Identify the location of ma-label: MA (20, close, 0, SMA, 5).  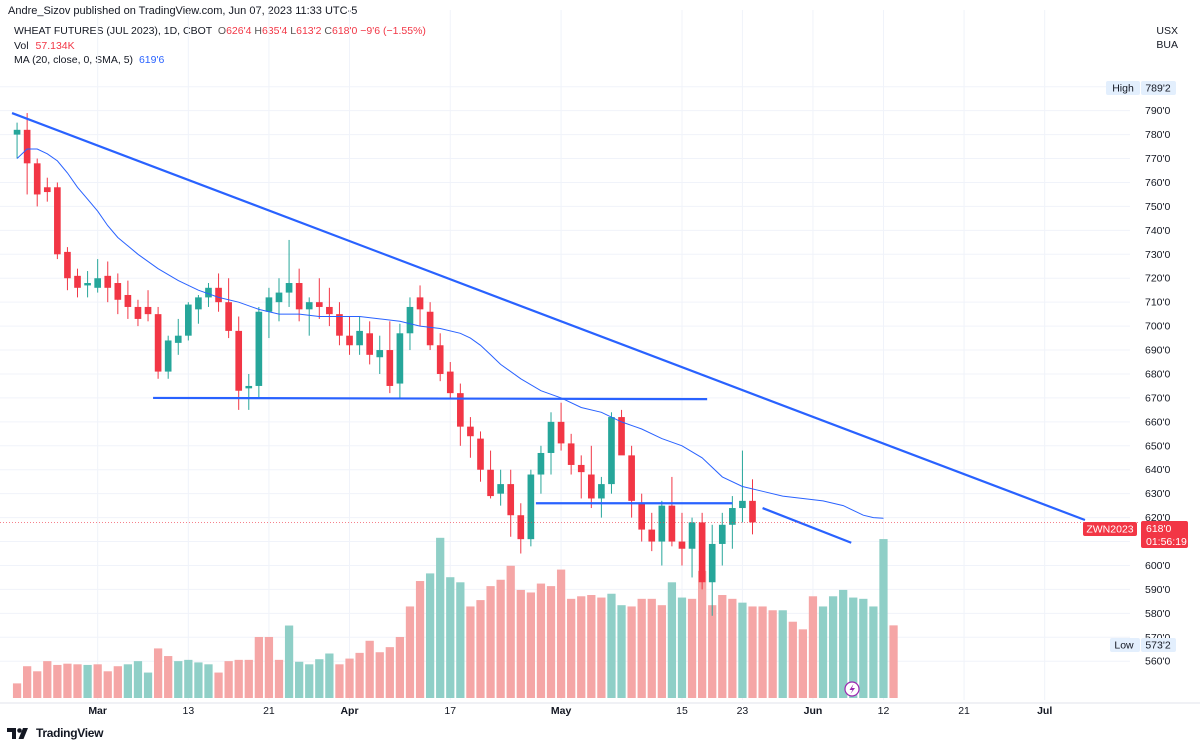
(74, 60).